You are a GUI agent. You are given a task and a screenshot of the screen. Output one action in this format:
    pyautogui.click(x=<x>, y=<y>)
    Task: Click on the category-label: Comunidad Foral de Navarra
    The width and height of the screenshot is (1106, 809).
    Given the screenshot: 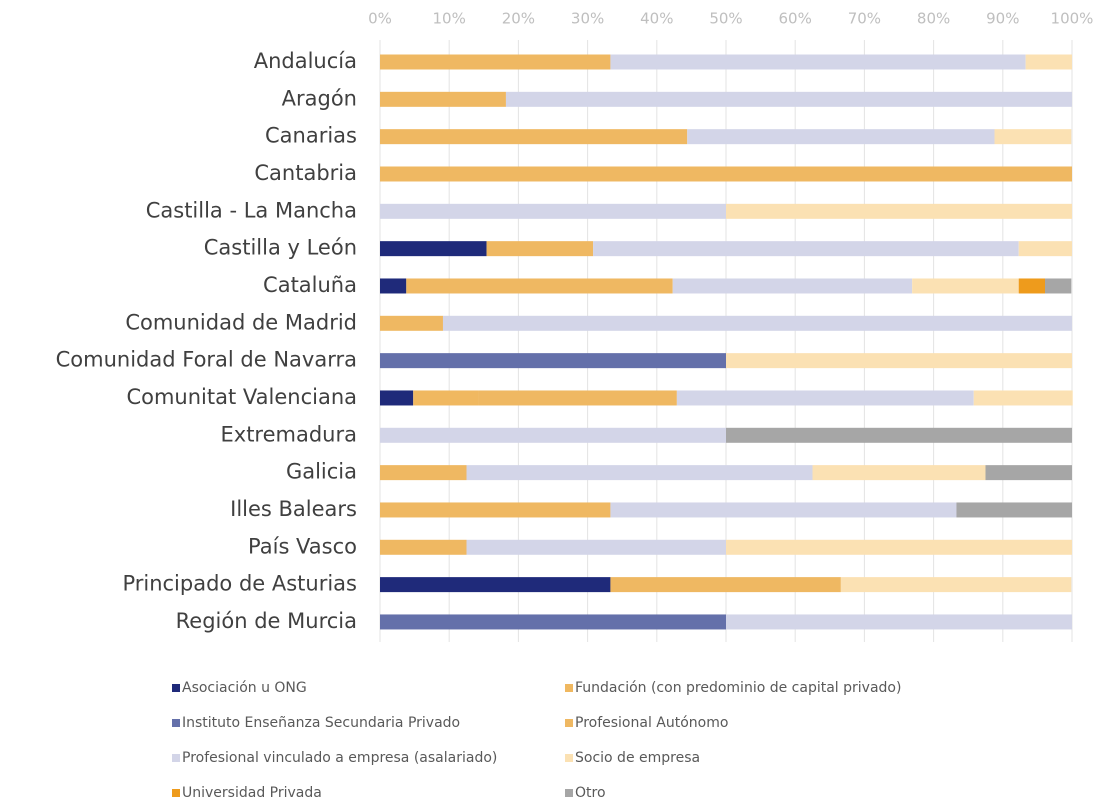 What is the action you would take?
    pyautogui.click(x=206, y=360)
    